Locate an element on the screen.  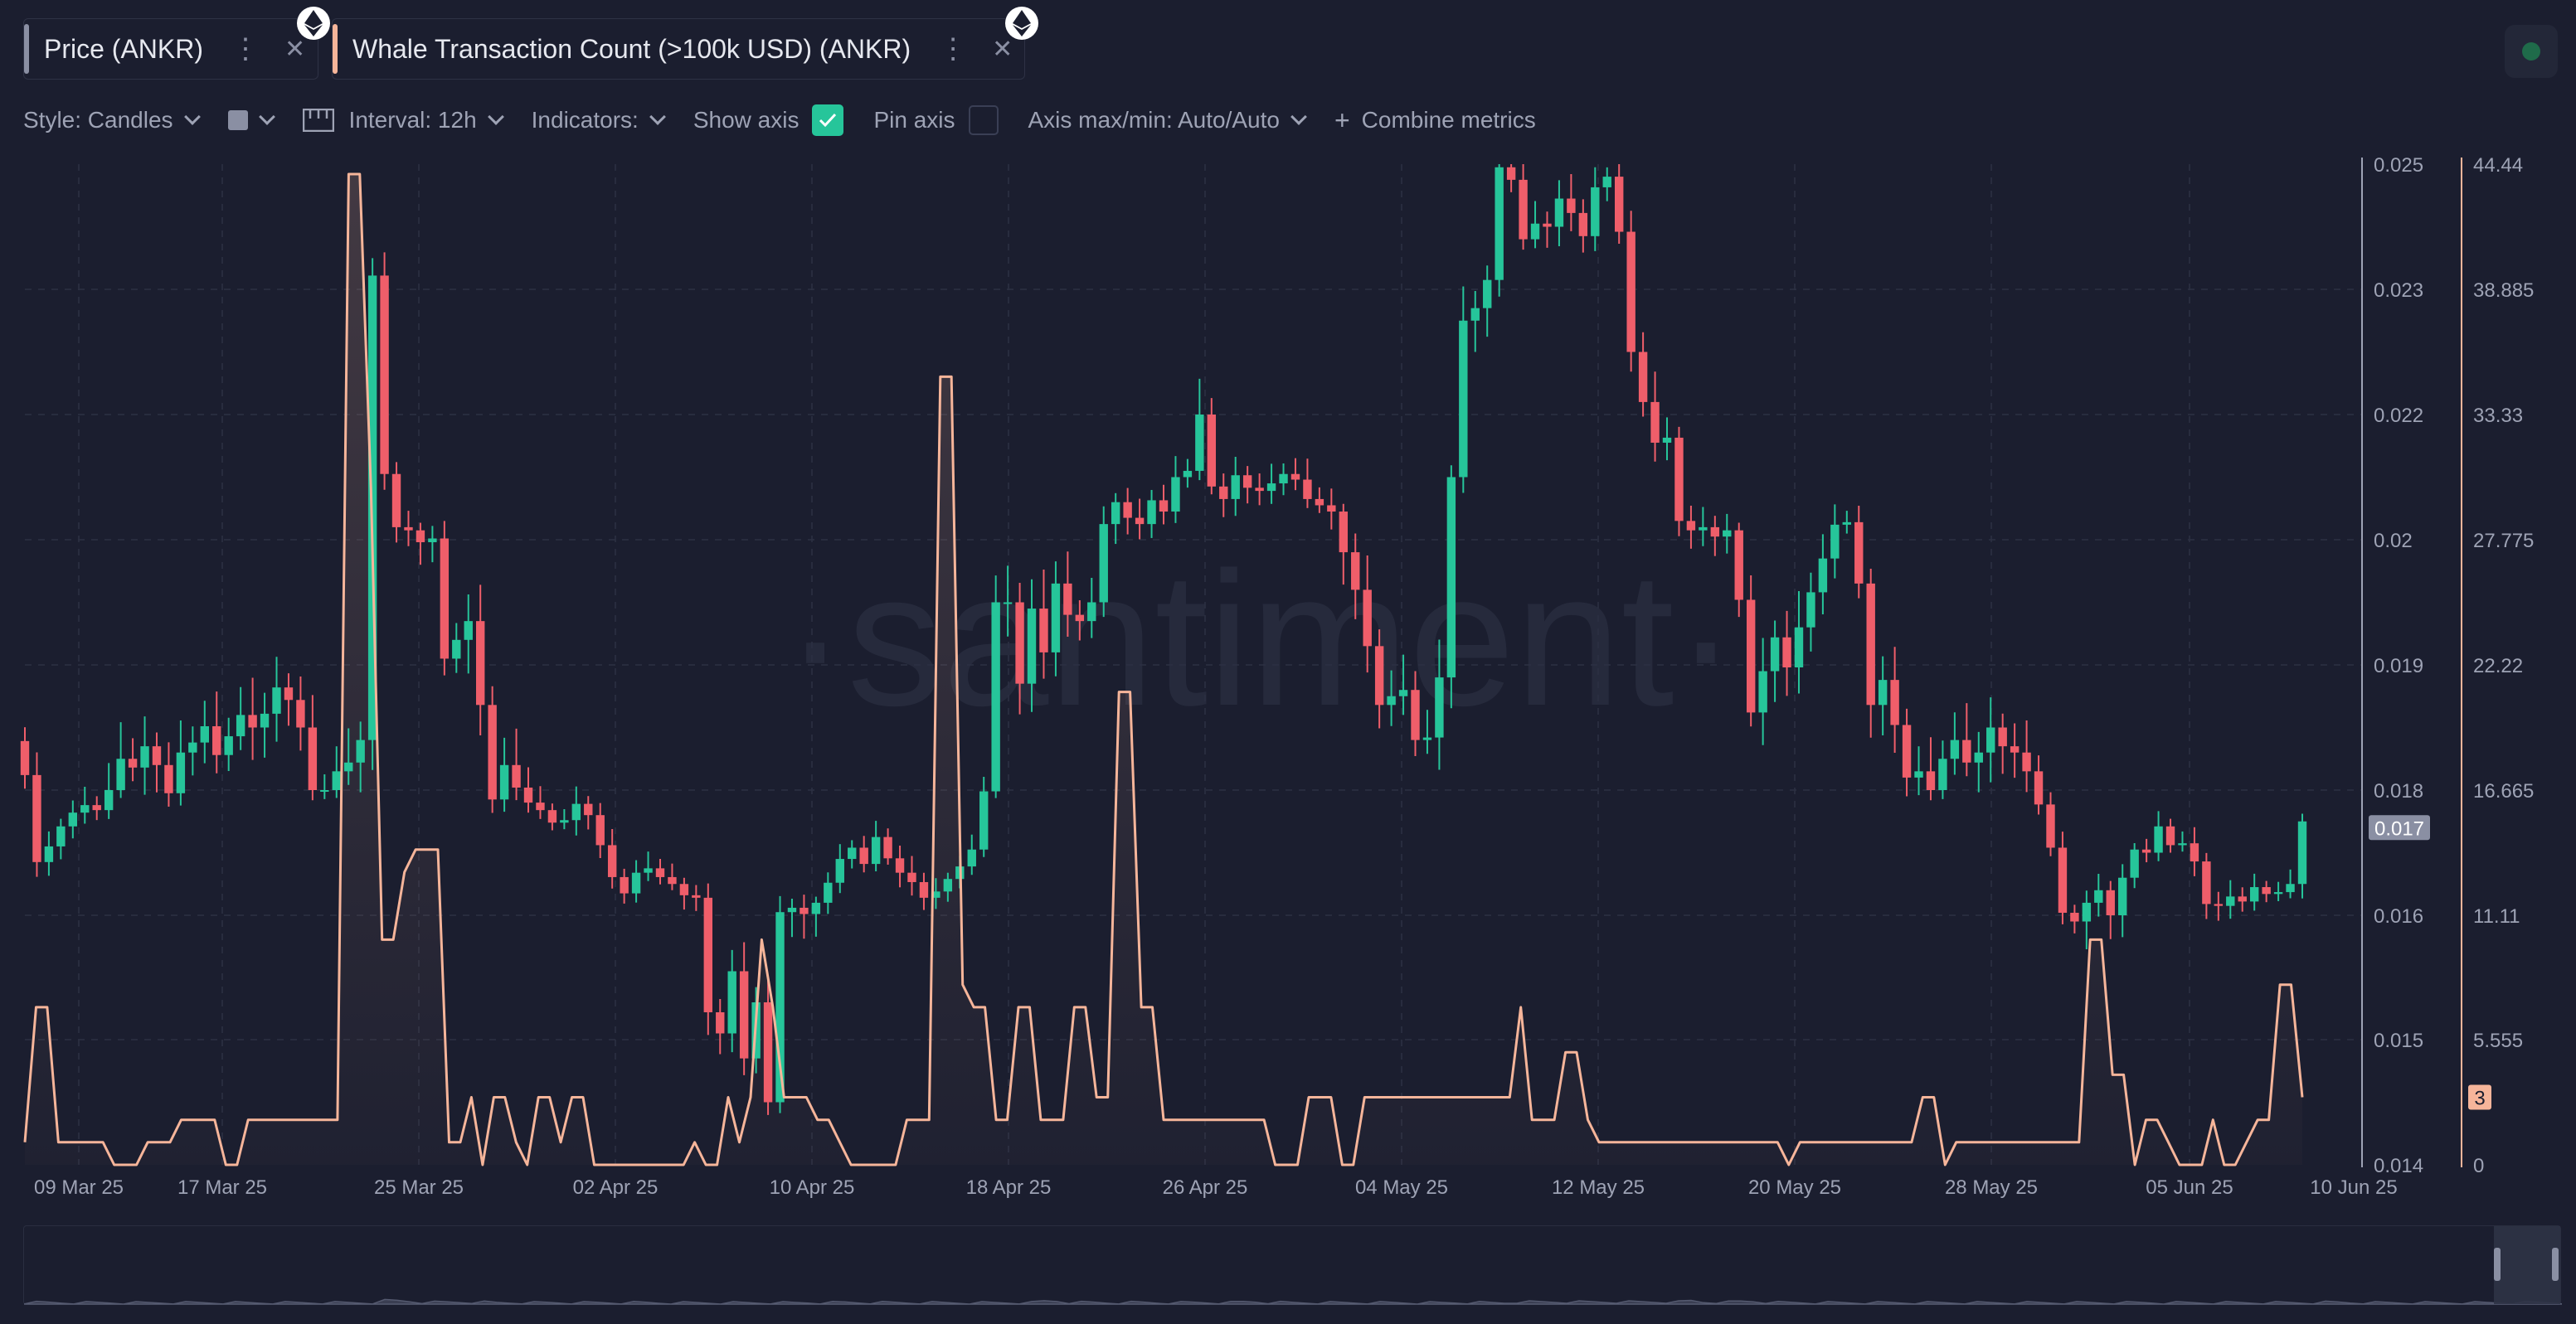
x-axis-tick-label: 25 Mar 25 is located at coordinates (419, 1187).